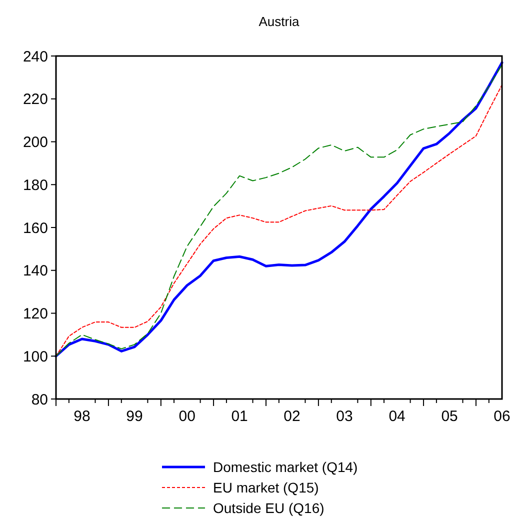 This screenshot has height=520, width=514. Describe the element at coordinates (187, 416) in the screenshot. I see `x-tick-label: 00` at that location.